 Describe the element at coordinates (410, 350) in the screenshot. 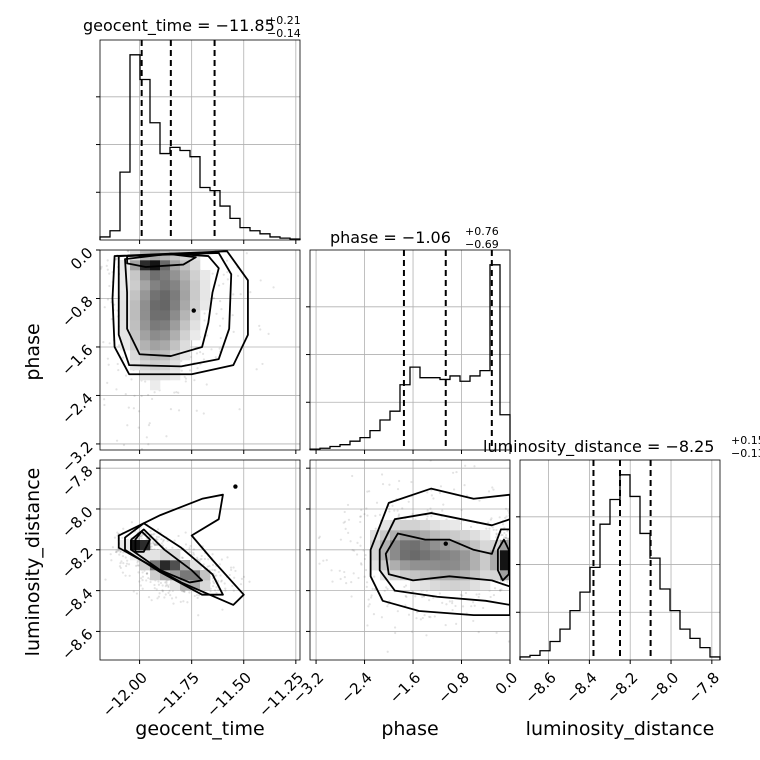

I see `axes-frame` at that location.